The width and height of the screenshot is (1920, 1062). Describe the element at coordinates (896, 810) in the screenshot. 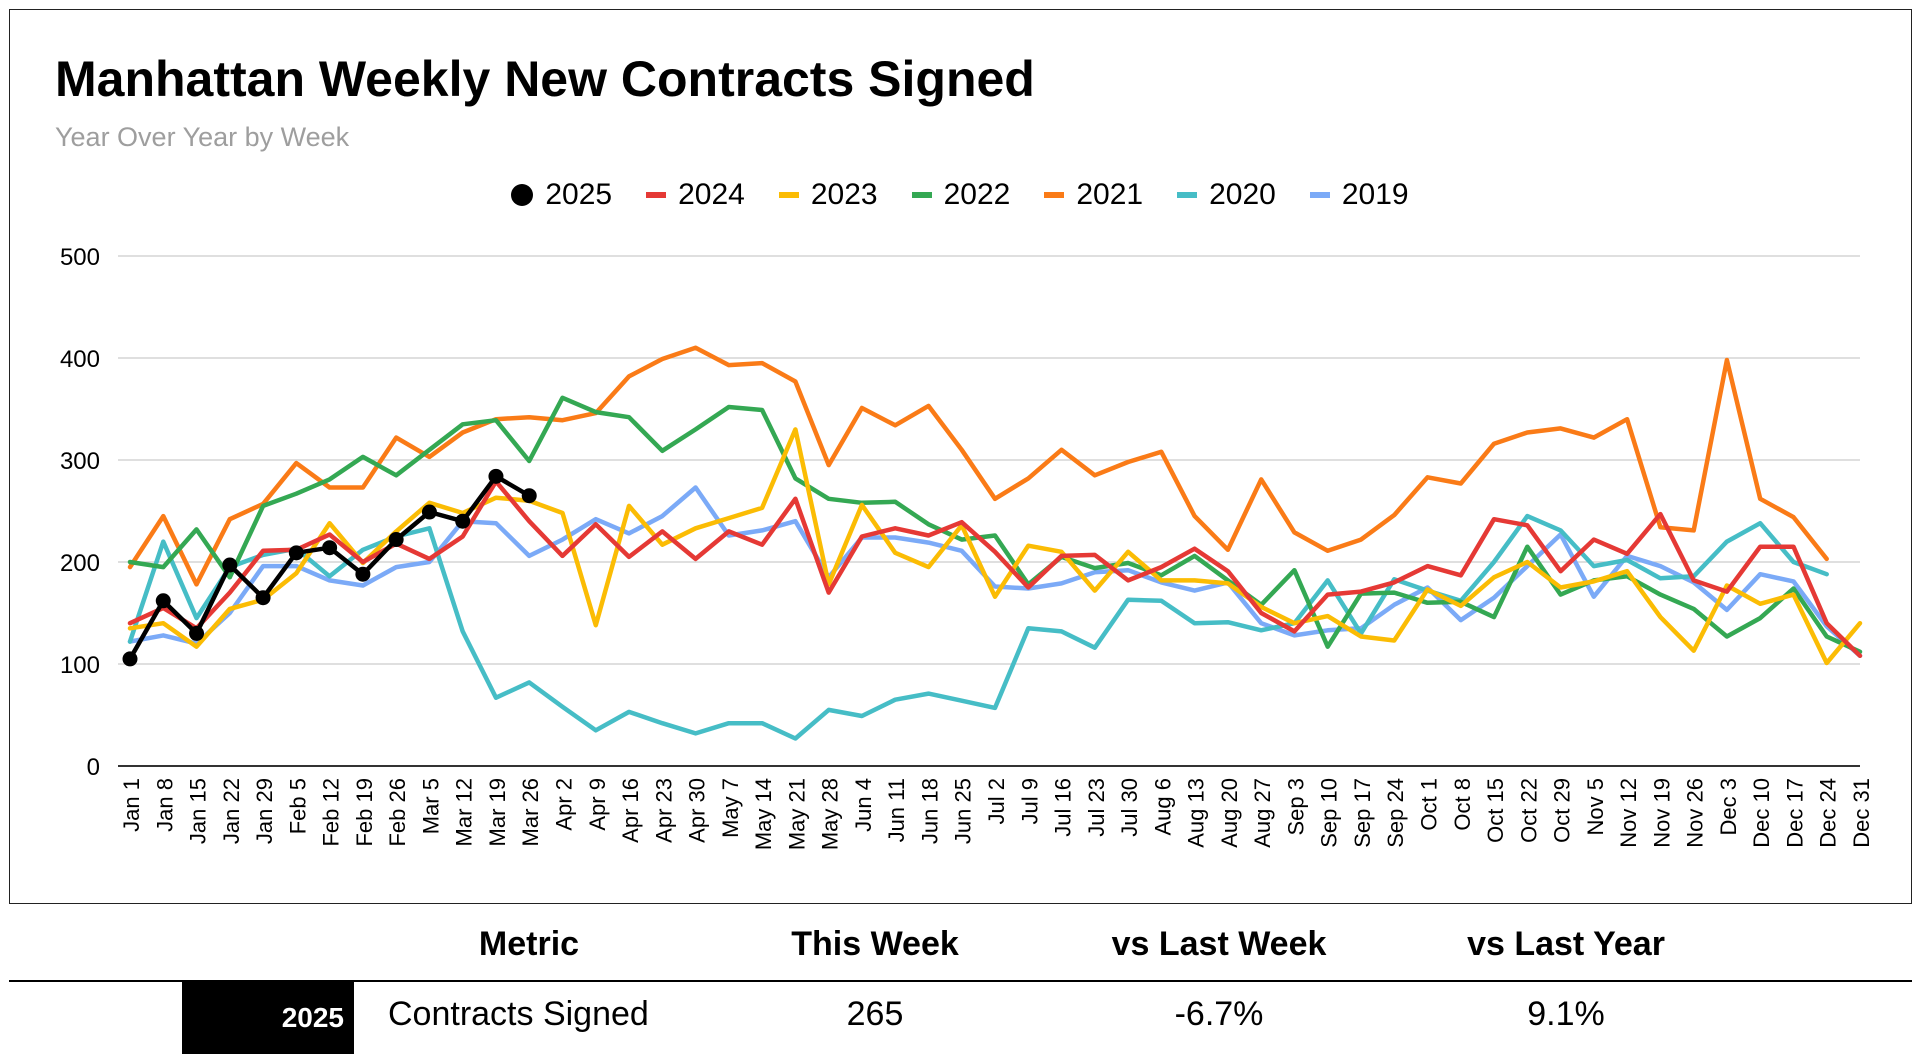

I see `x-tick-label: Jun 11` at that location.